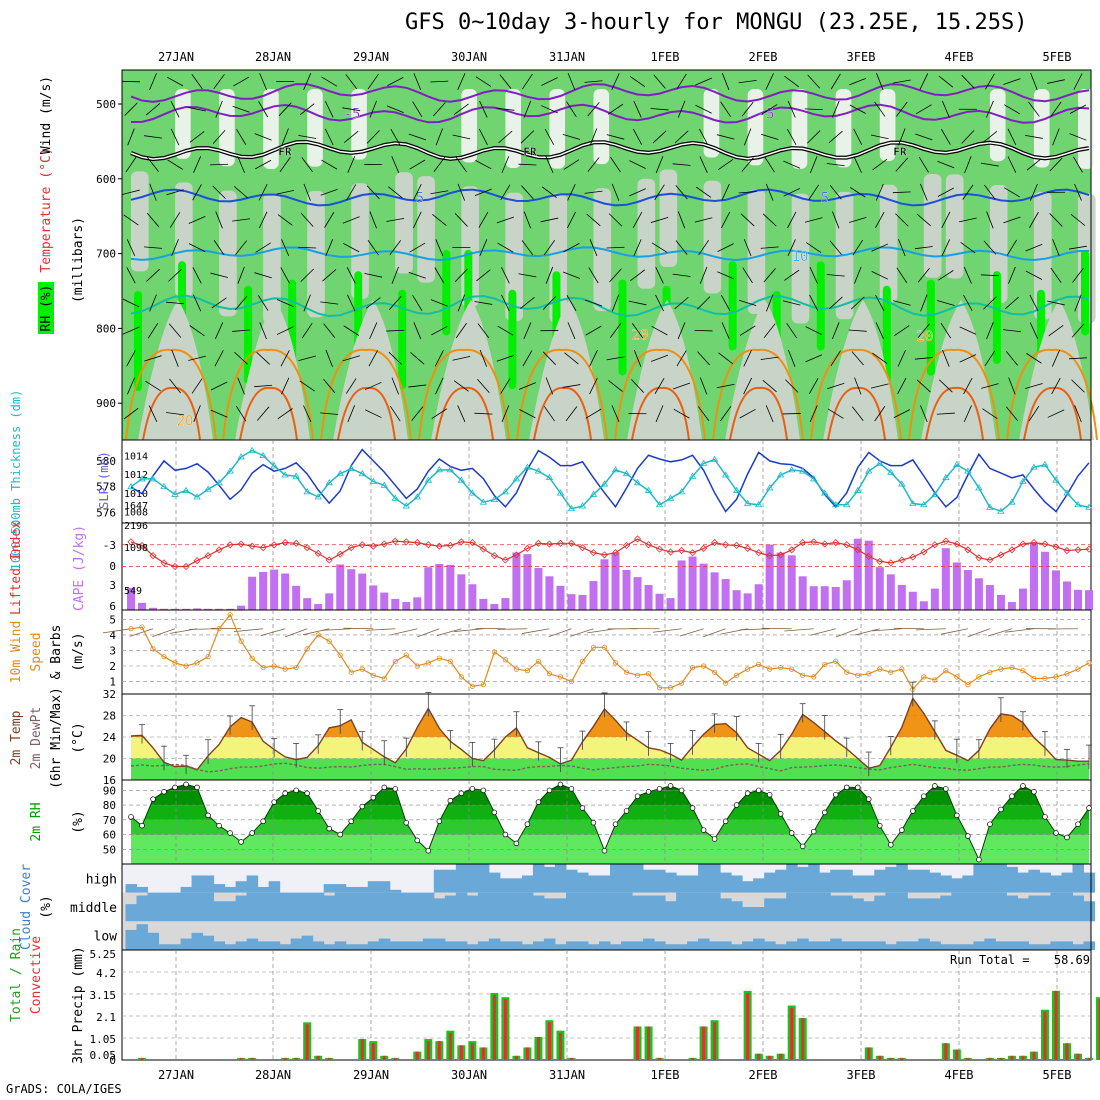  What do you see at coordinates (712, 237) in the screenshot?
I see `rh-dry-patch` at bounding box center [712, 237].